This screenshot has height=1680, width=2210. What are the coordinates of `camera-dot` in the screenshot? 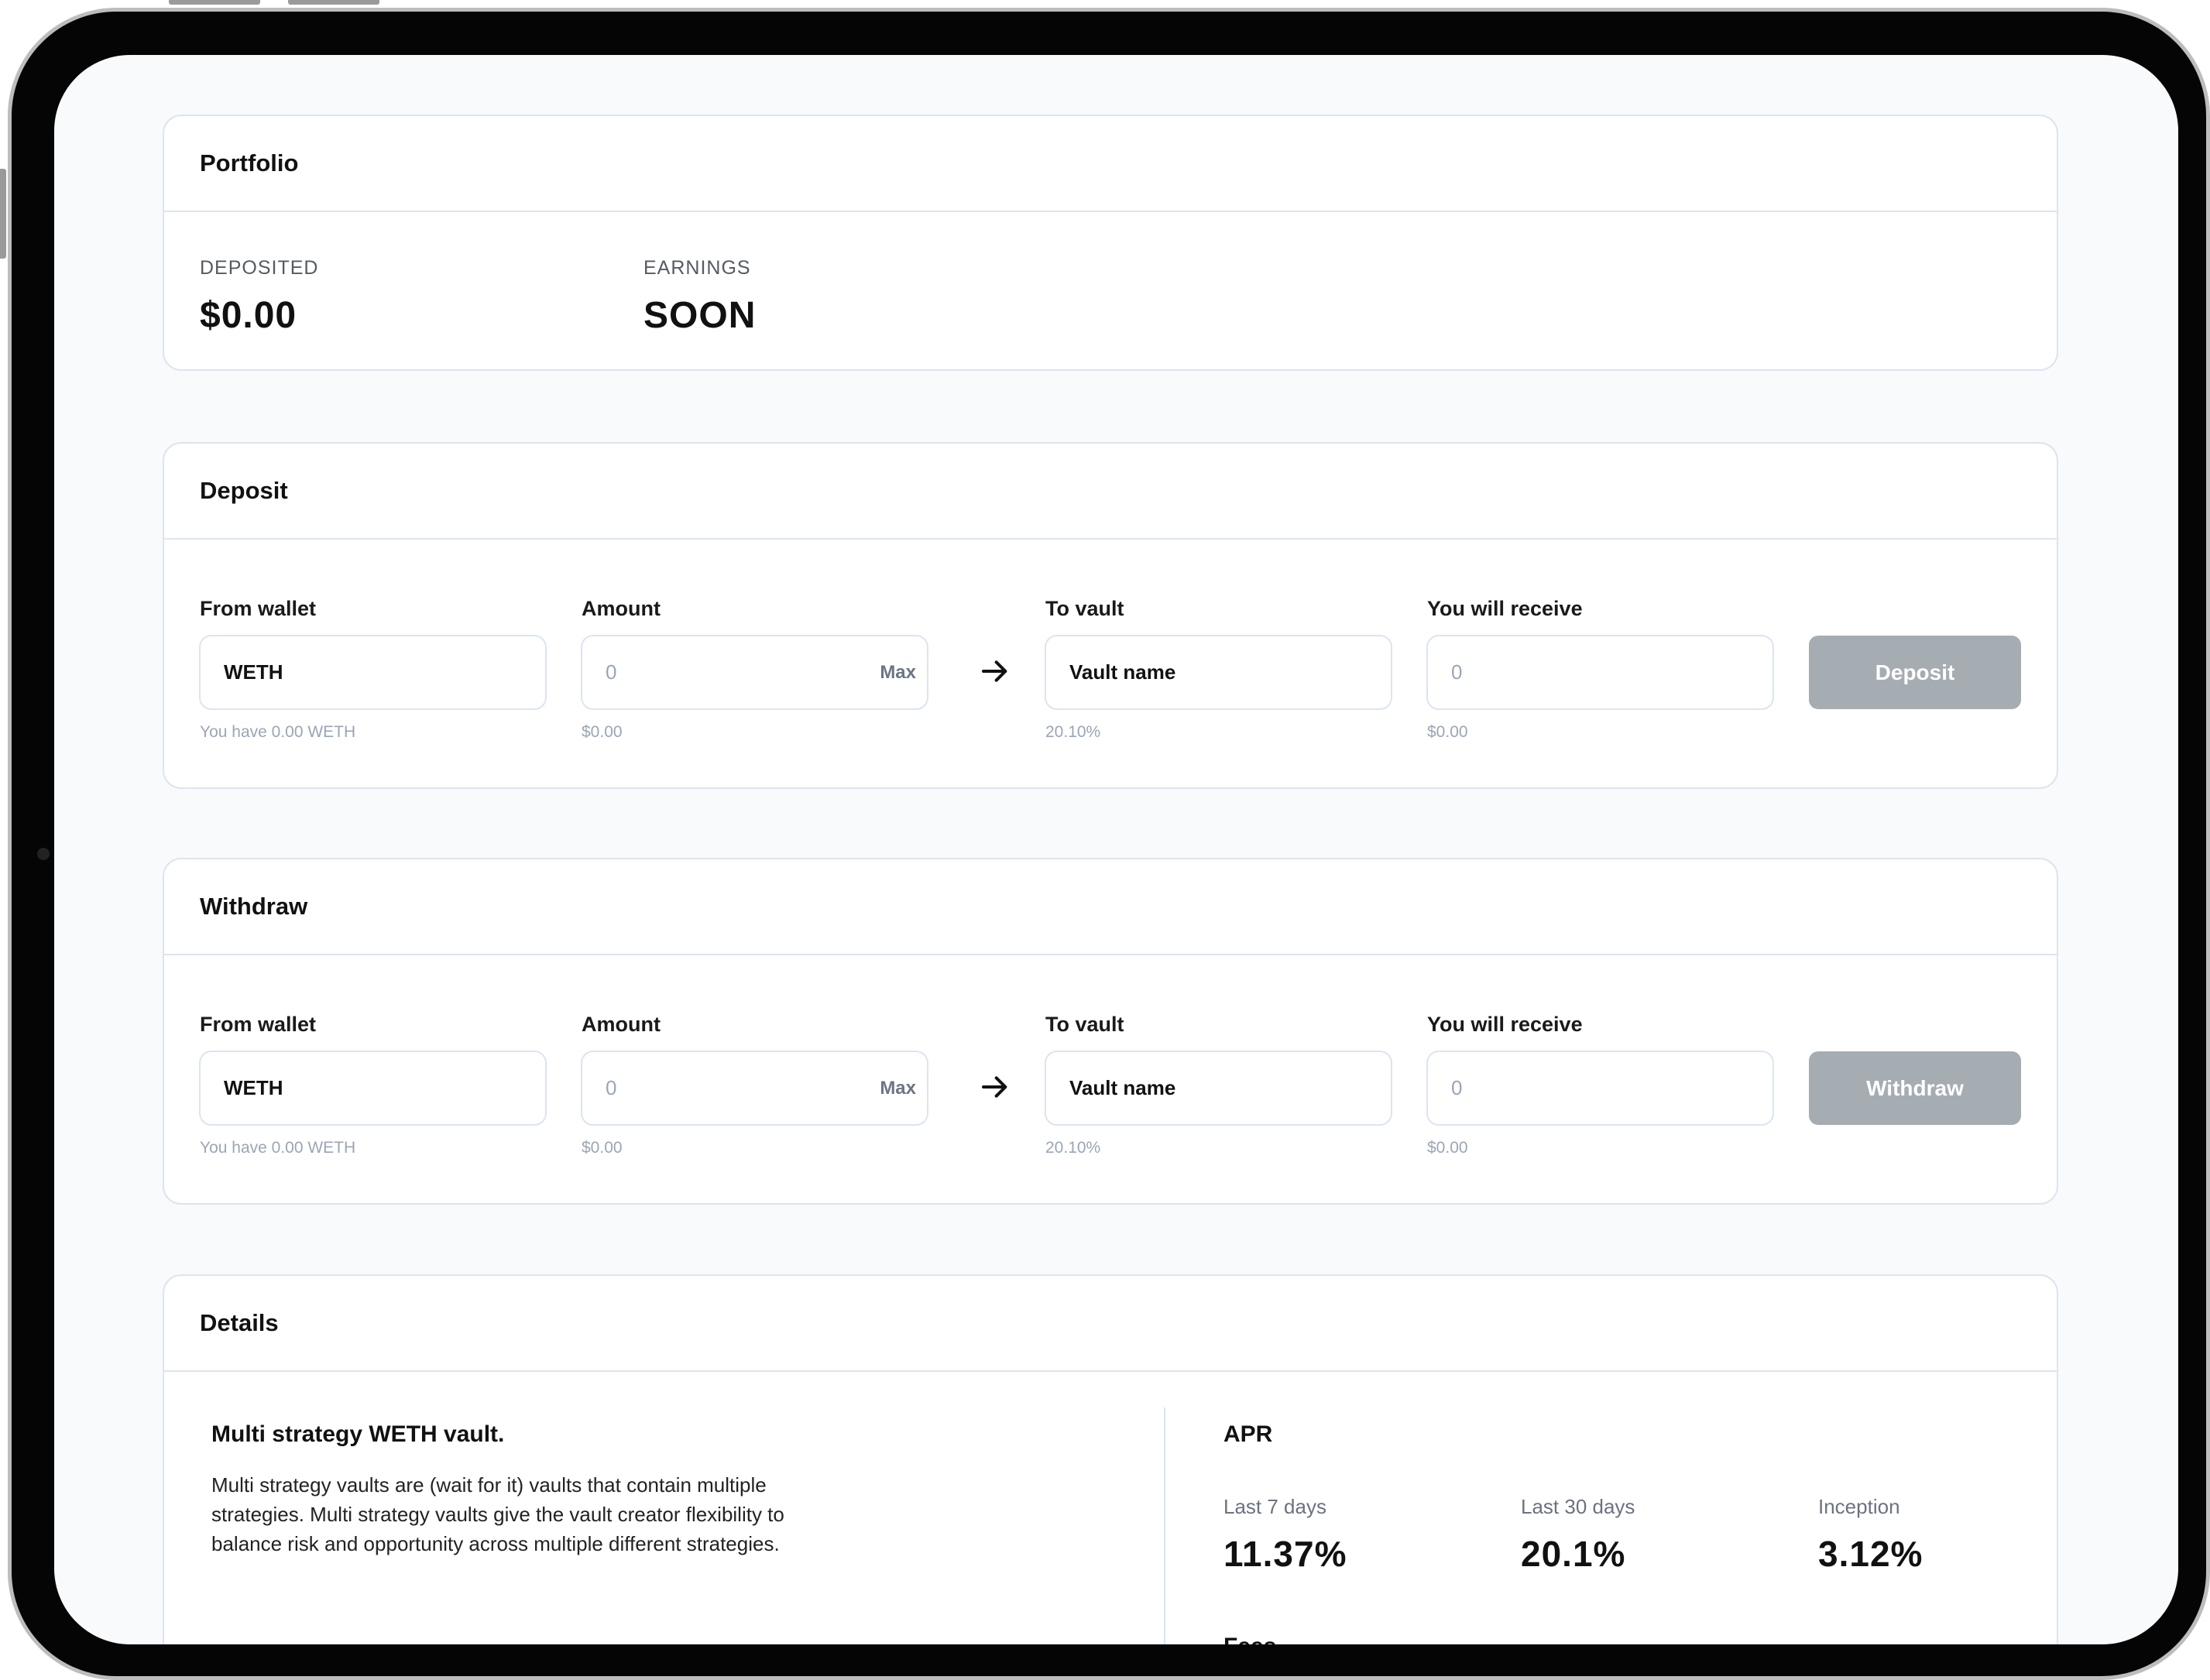 It's located at (43, 854).